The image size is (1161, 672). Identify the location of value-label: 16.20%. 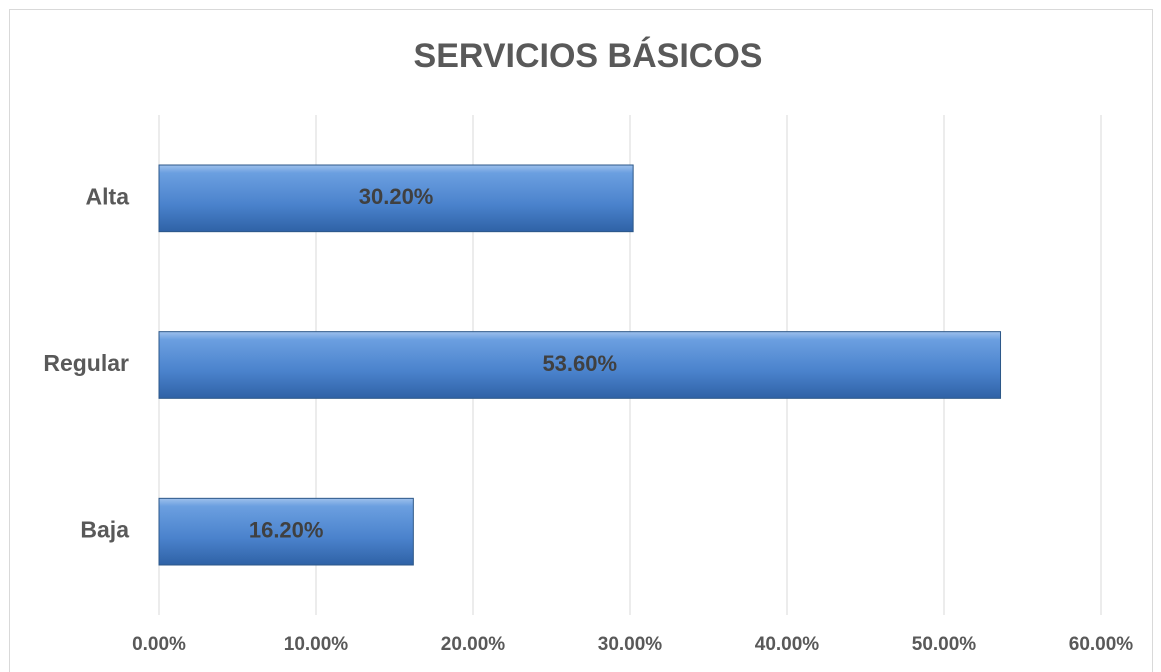
(286, 529).